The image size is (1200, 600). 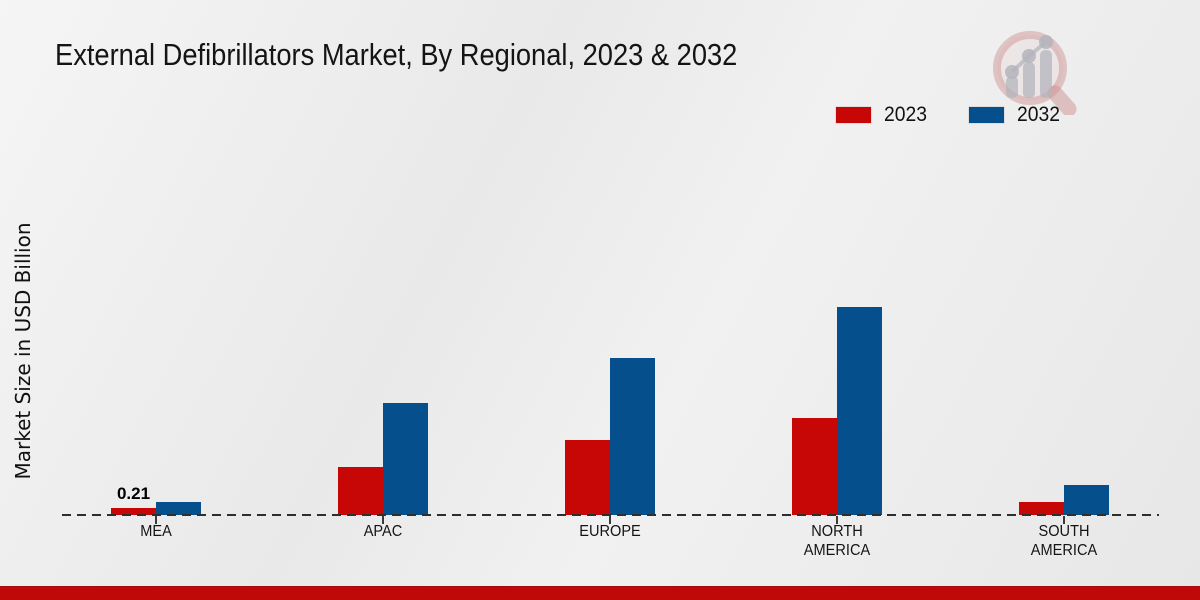 What do you see at coordinates (1086, 500) in the screenshot?
I see `bar-2032-south-america` at bounding box center [1086, 500].